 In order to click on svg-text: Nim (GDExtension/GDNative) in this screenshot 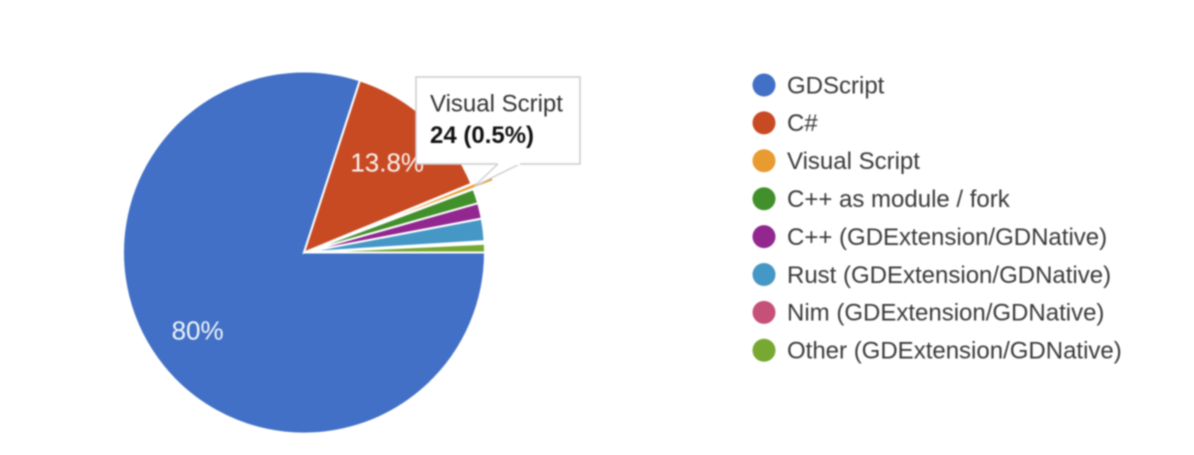, I will do `click(945, 313)`.